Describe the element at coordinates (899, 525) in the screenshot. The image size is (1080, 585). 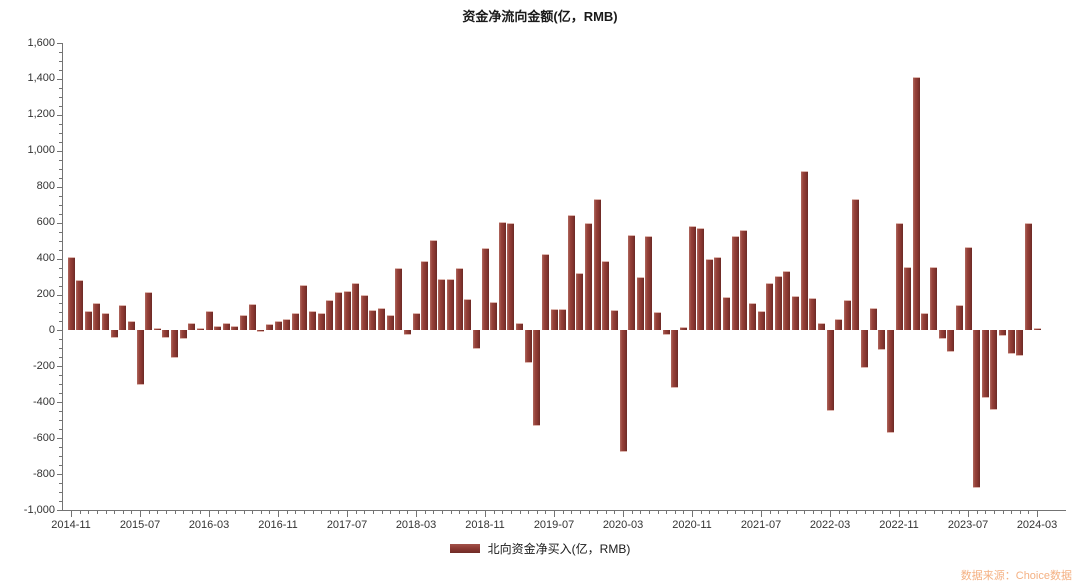
I see `x-axis-label: 2022-11` at that location.